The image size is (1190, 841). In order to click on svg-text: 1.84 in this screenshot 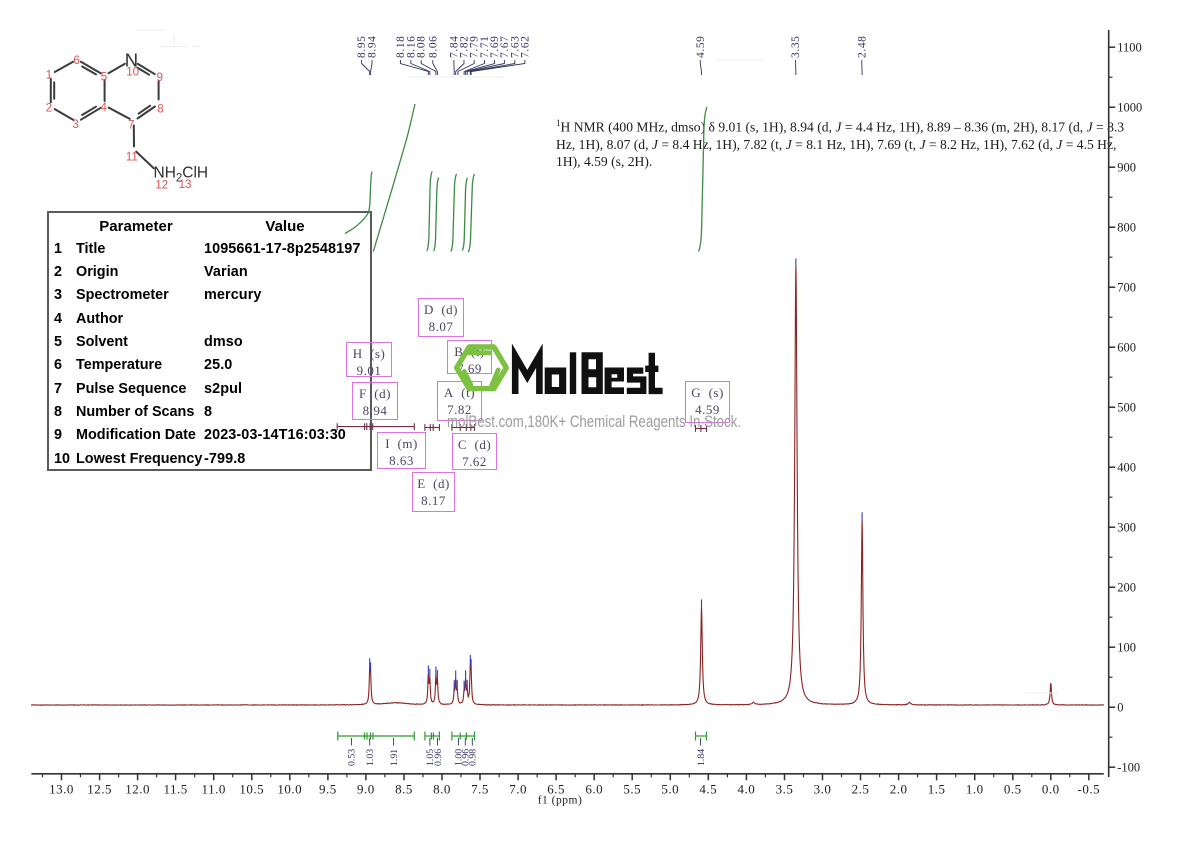, I will do `click(701, 757)`.